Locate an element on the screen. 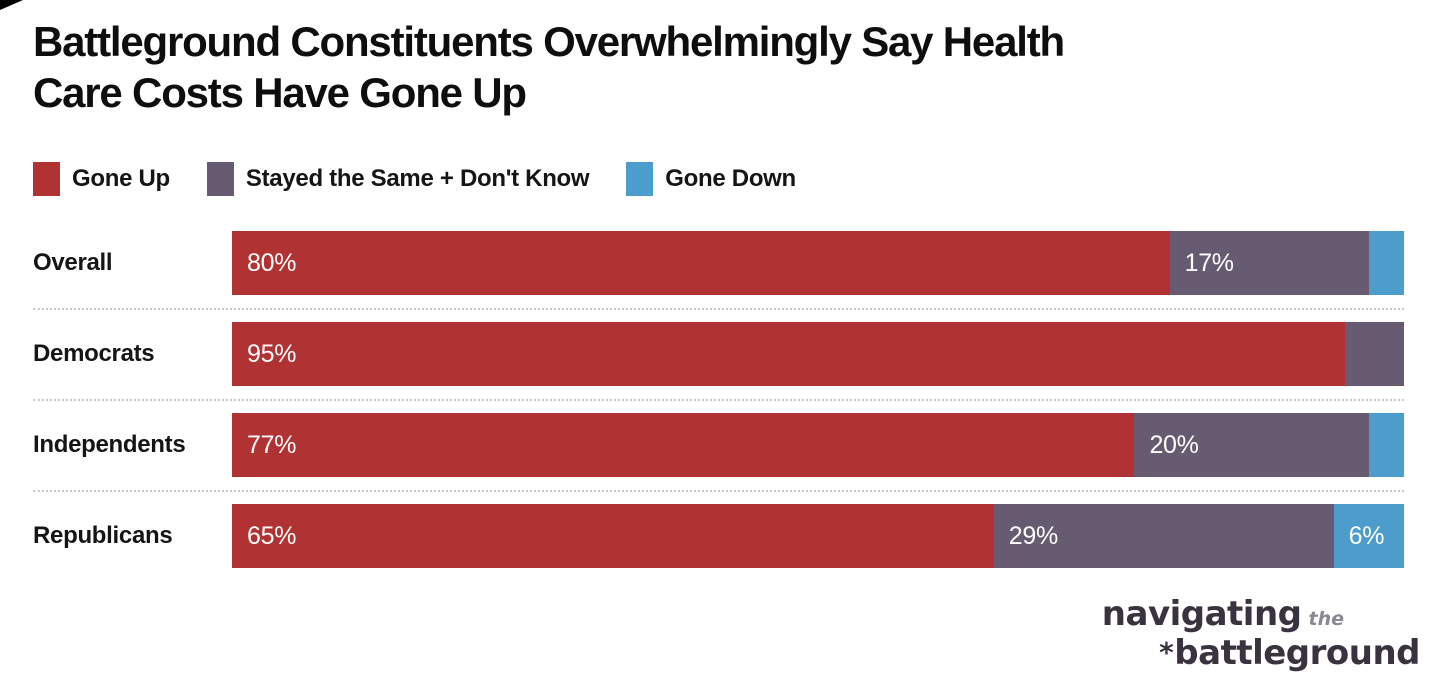 The width and height of the screenshot is (1444, 690). legend-label-stayed-the-same-don-t-know: Stayed the Same + Don't Know is located at coordinates (417, 178).